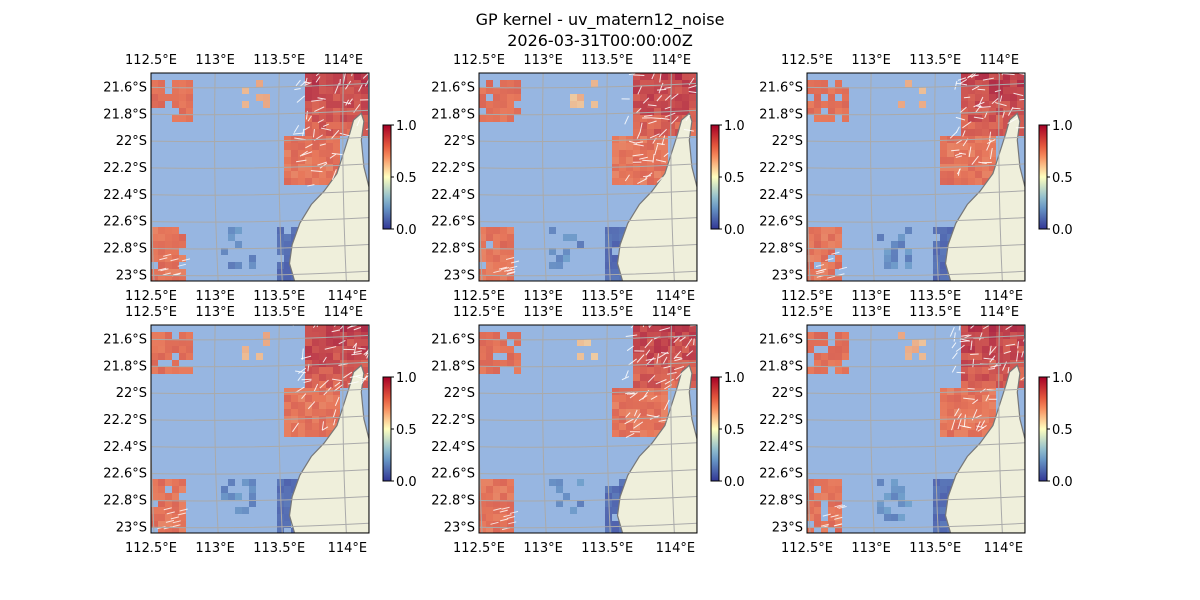 This screenshot has height=600, width=1200. What do you see at coordinates (588, 177) in the screenshot?
I see `field-layer` at bounding box center [588, 177].